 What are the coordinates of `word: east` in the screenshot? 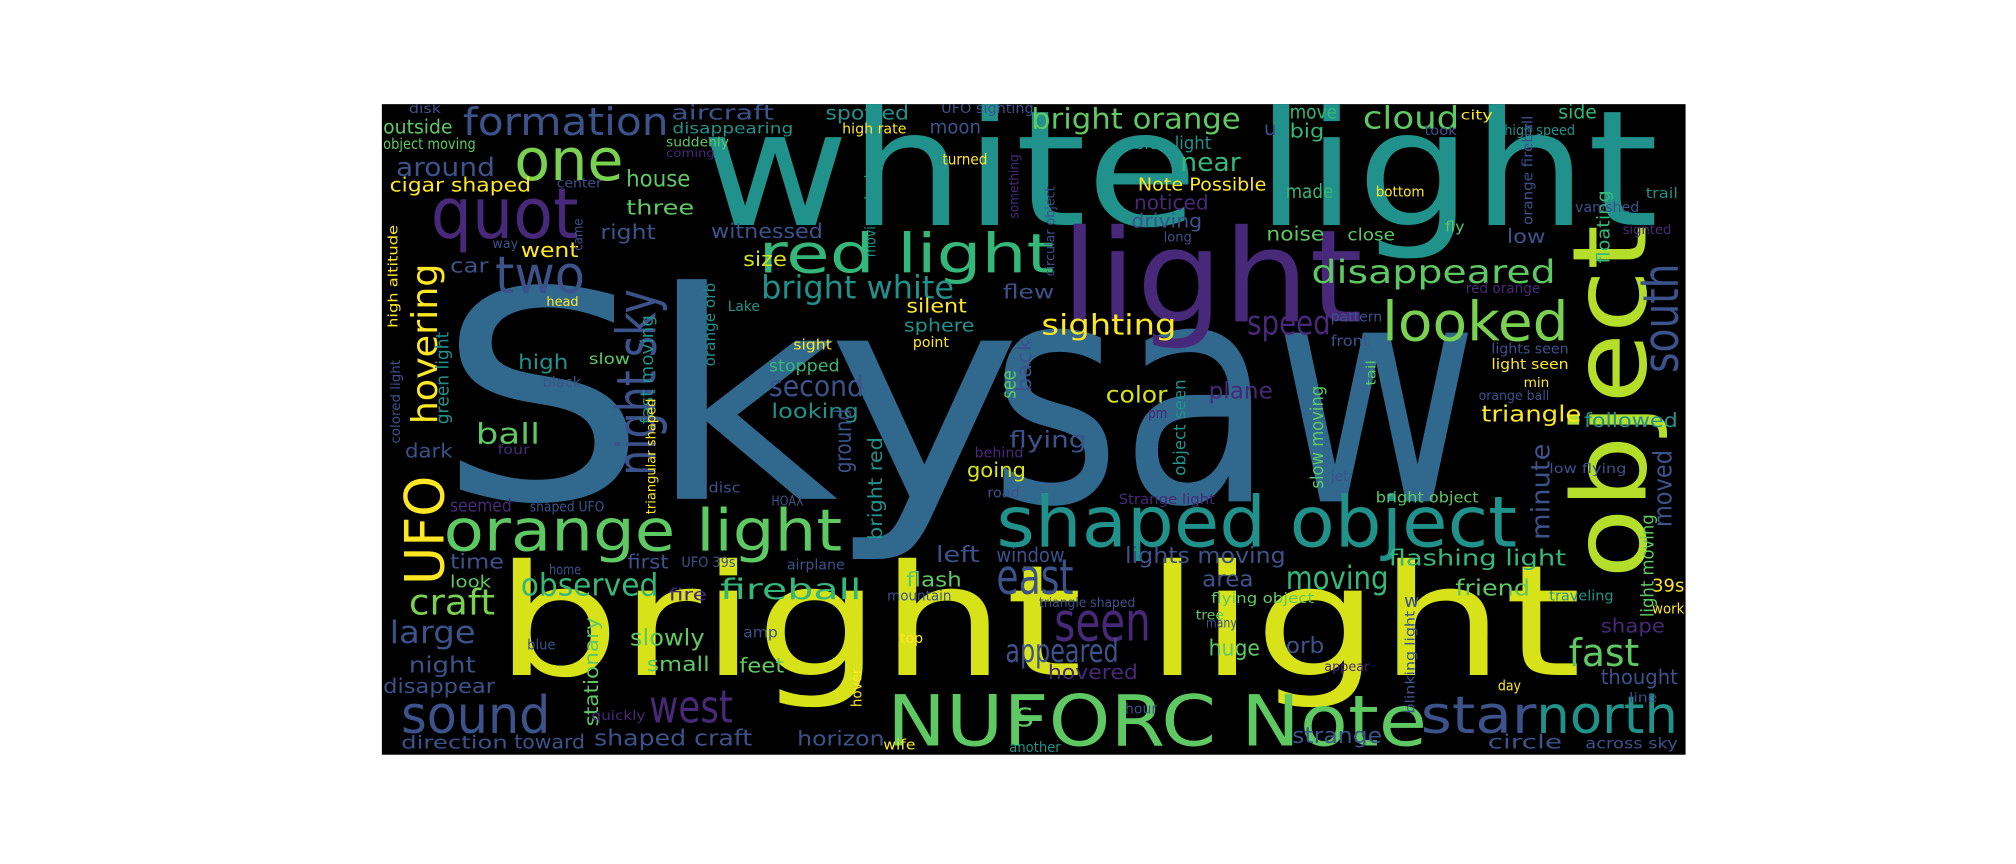 It's located at (1034, 577).